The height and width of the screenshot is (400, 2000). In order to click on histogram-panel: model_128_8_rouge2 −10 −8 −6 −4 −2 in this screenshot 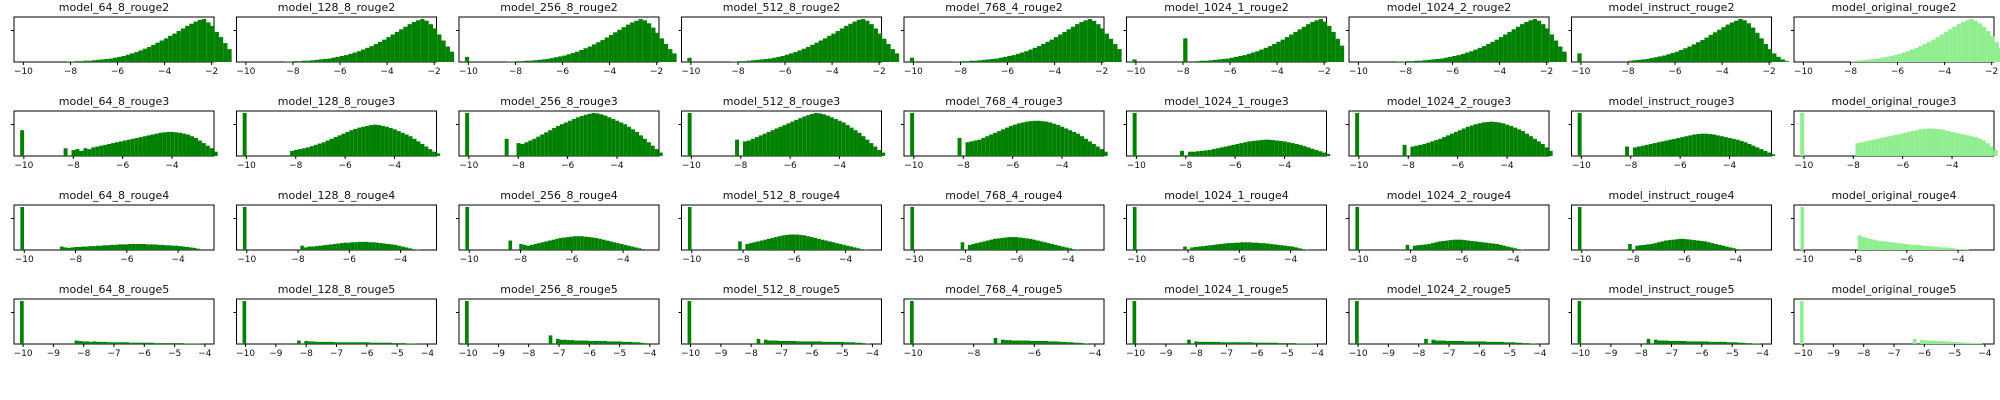, I will do `click(344, 39)`.